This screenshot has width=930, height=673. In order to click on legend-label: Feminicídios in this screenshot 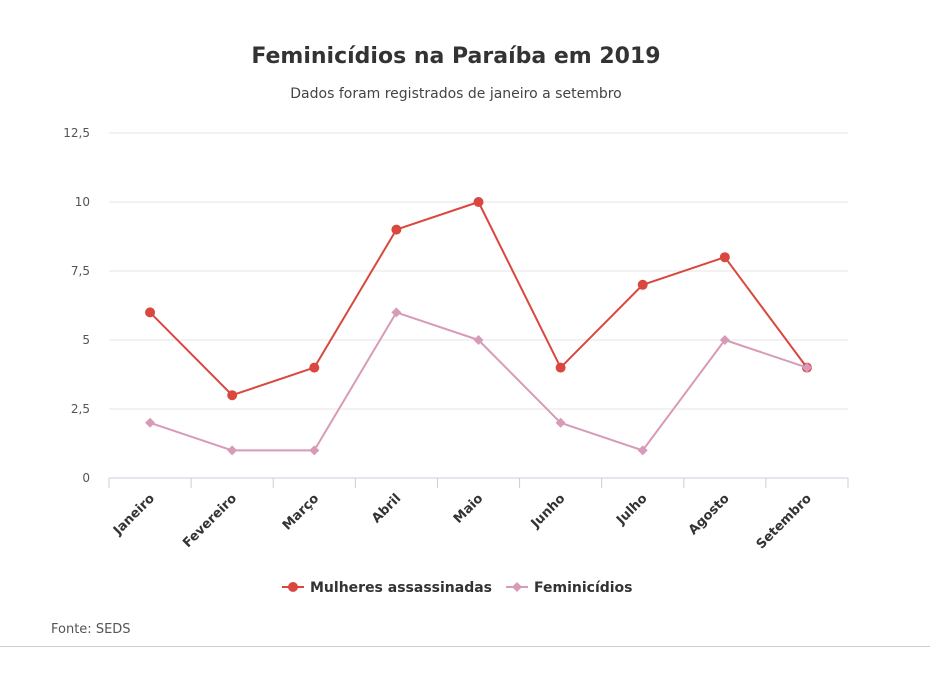, I will do `click(583, 588)`.